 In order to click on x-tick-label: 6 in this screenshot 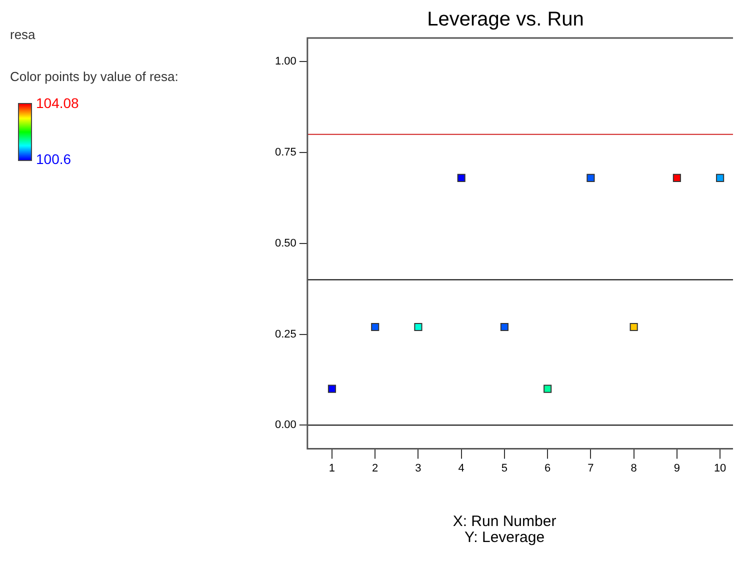, I will do `click(547, 468)`.